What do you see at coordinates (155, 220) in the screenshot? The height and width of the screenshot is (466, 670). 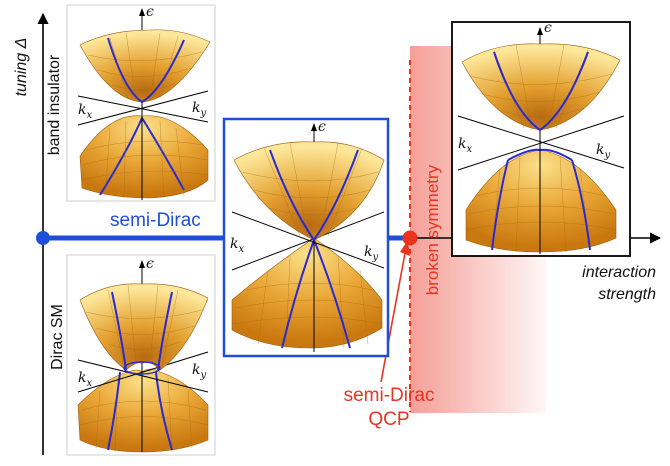 I see `semi-dirac-line-label: semi-Dirac` at bounding box center [155, 220].